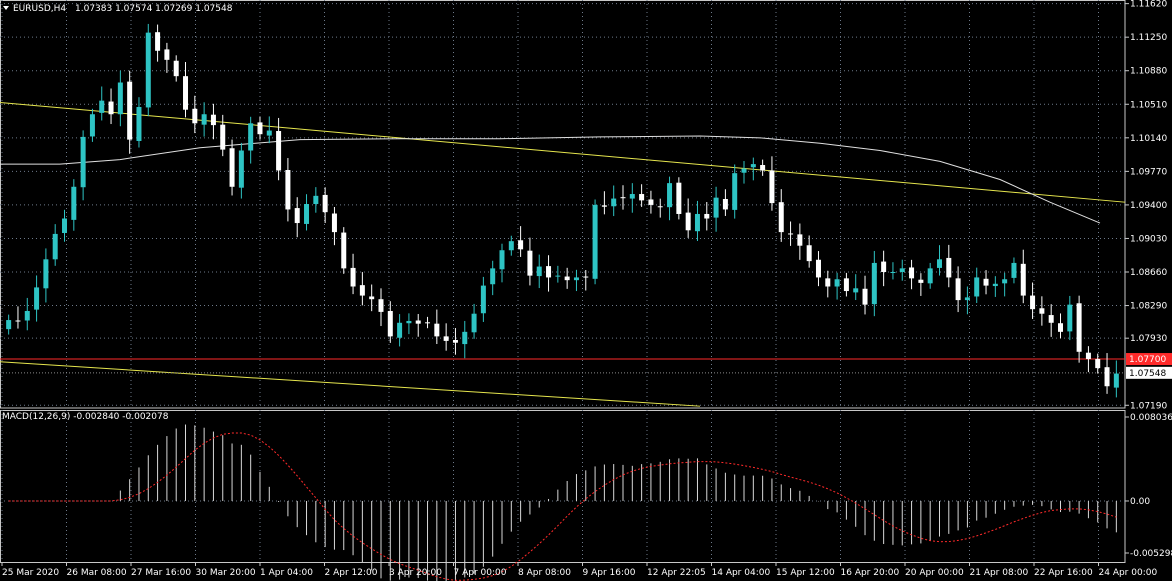  I want to click on time-tick-label: 24 Apr 00:00, so click(1128, 573).